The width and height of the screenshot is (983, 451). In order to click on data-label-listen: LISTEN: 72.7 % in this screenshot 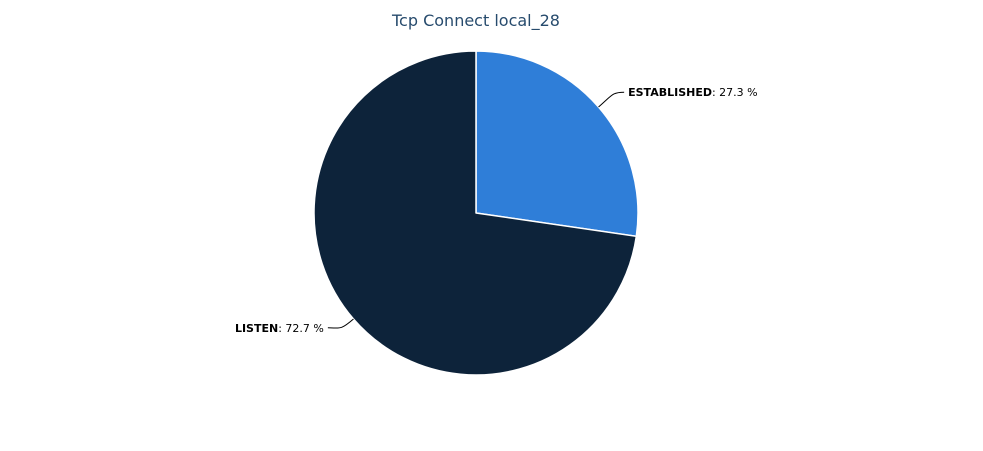, I will do `click(279, 328)`.